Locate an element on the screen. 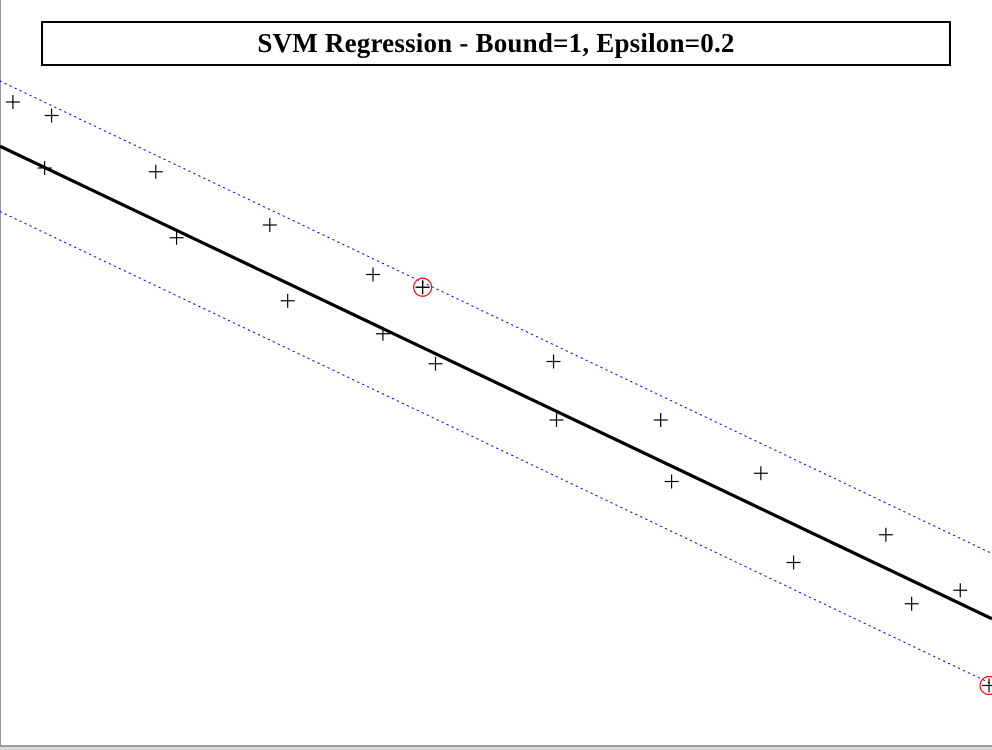  window-left-edge is located at coordinates (0, 373).